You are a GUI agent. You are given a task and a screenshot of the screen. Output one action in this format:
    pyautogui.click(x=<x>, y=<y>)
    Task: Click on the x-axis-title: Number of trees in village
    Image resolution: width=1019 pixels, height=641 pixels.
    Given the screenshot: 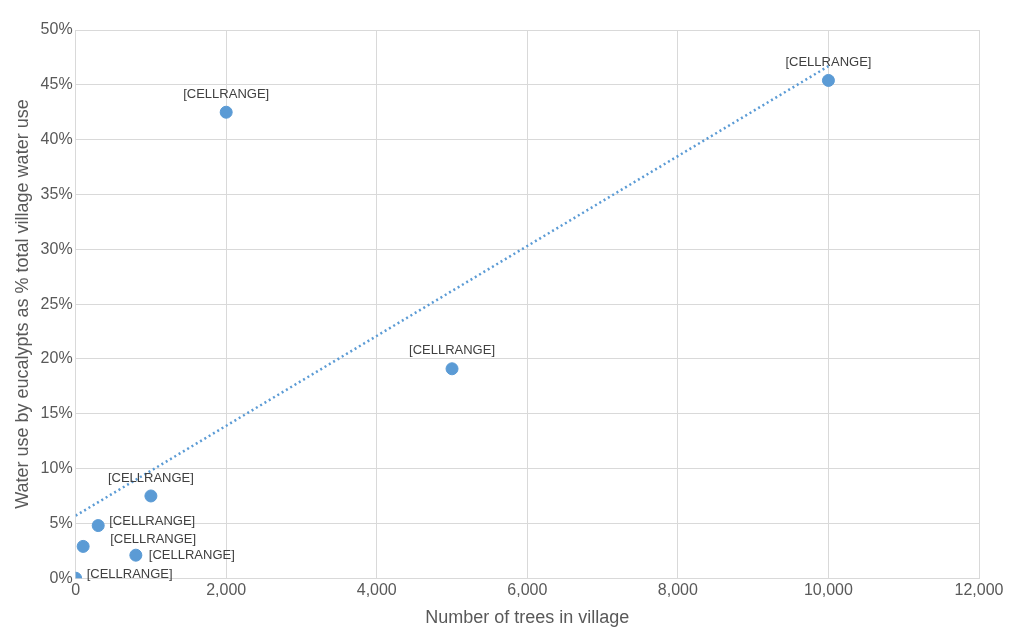 What is the action you would take?
    pyautogui.click(x=527, y=617)
    